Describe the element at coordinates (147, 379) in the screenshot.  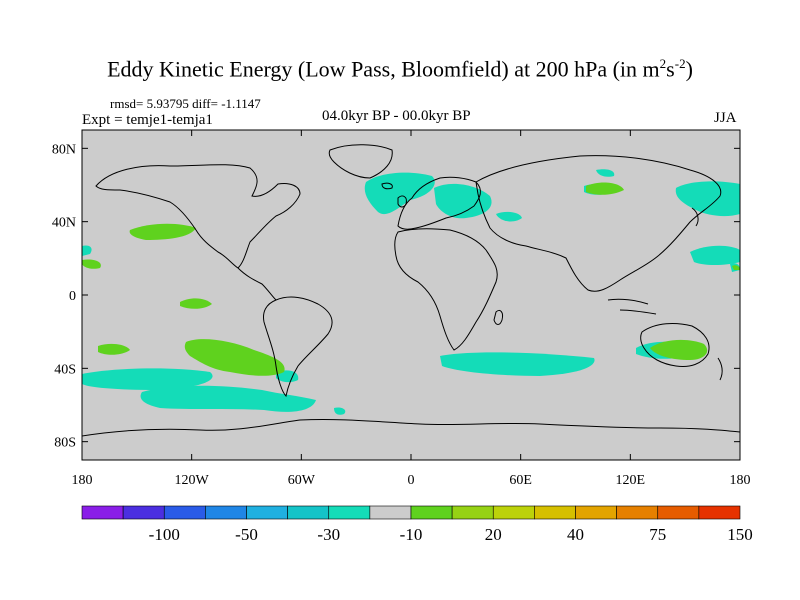
I see `cyan-region-southeast-pacific` at that location.